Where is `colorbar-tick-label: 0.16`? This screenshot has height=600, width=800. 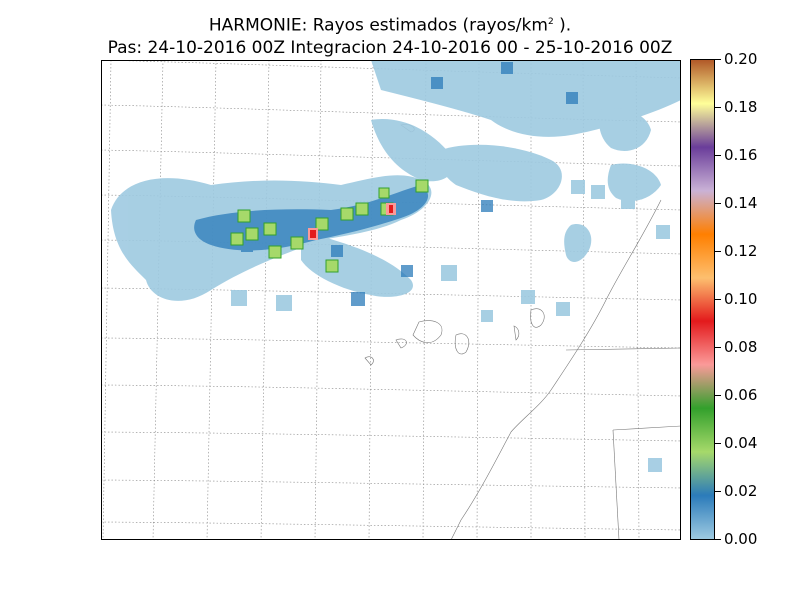
colorbar-tick-label: 0.16 is located at coordinates (741, 155).